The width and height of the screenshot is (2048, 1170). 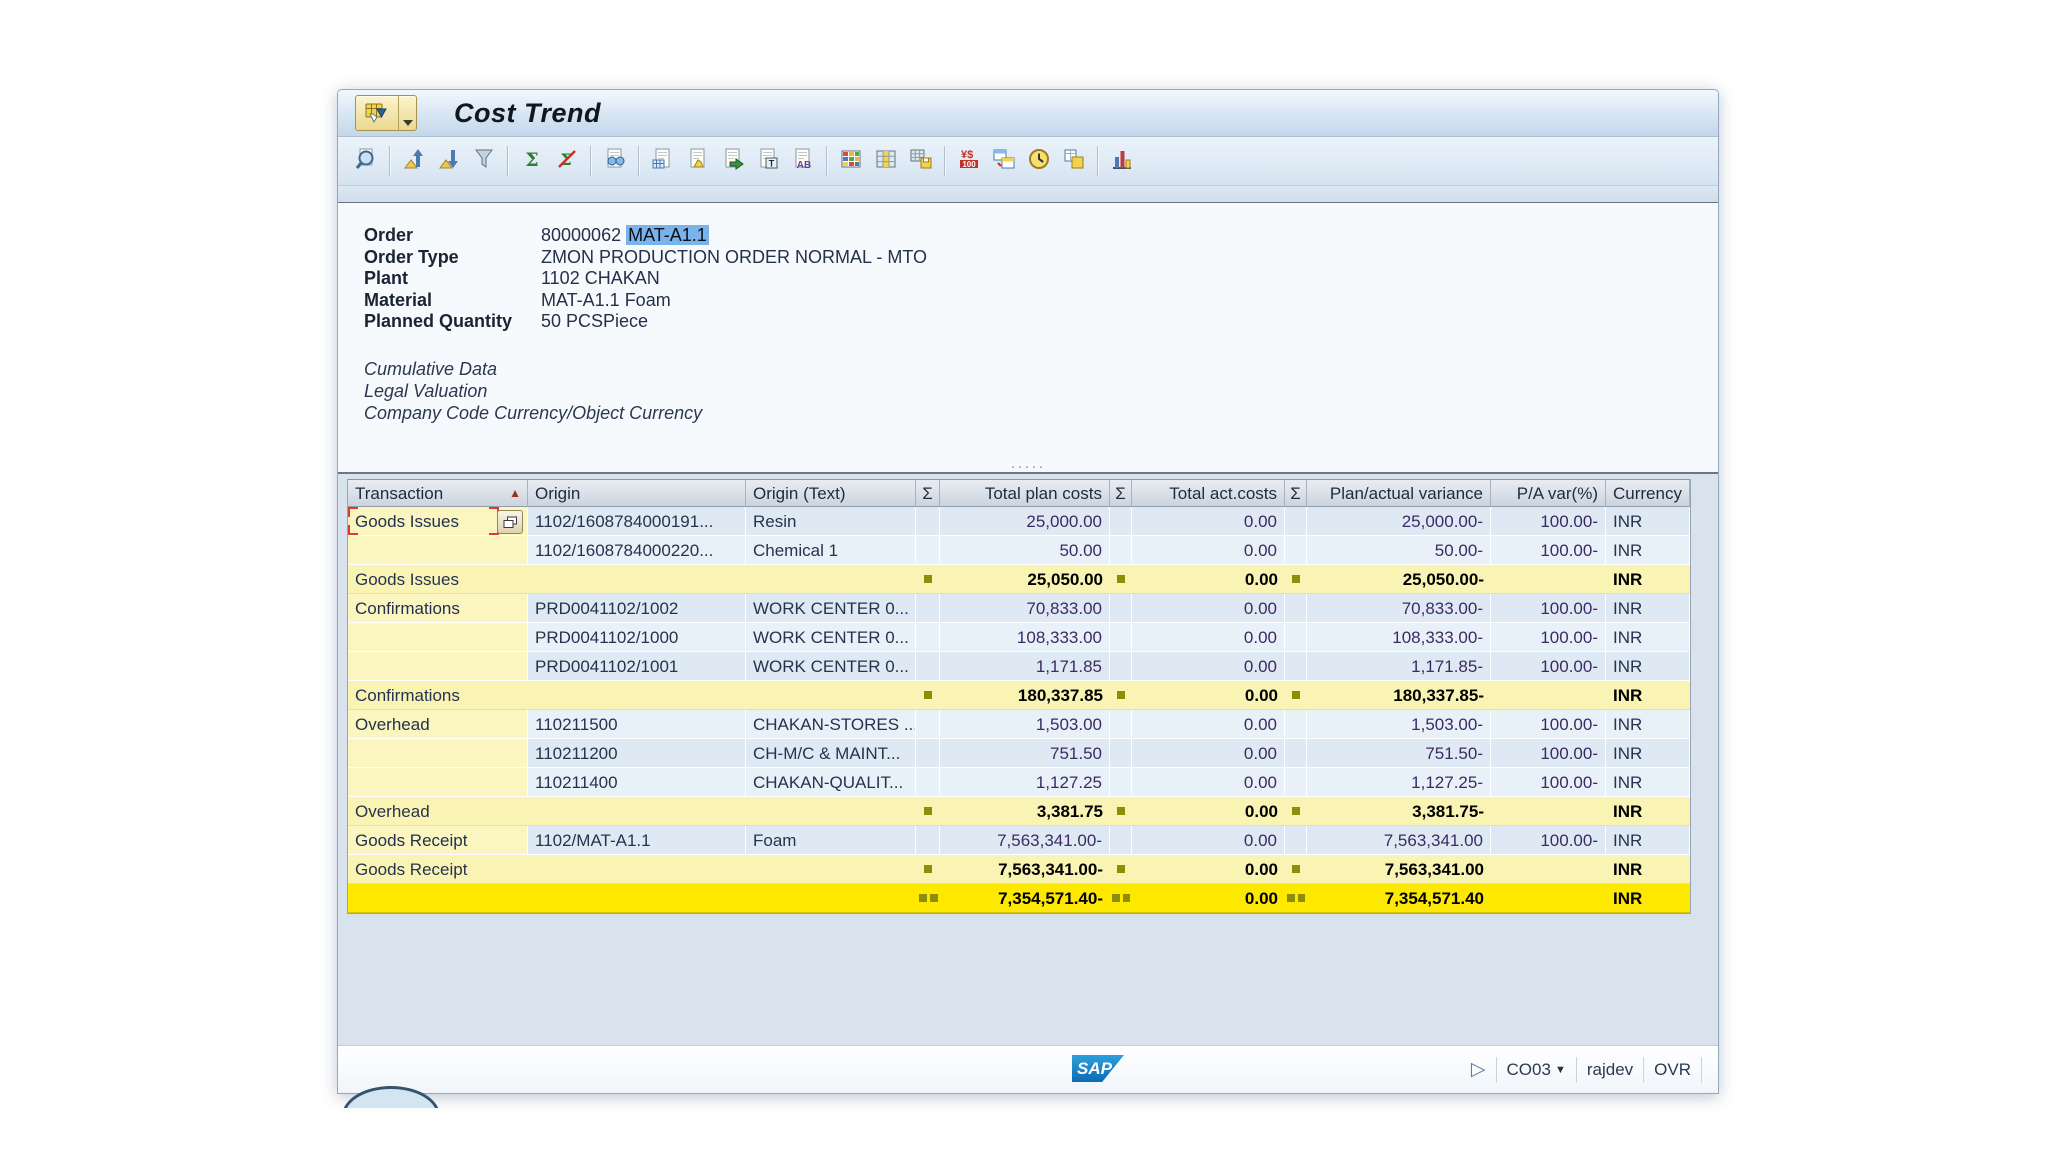 I want to click on origin-cell: PRD0041102/1002, so click(x=637, y=608).